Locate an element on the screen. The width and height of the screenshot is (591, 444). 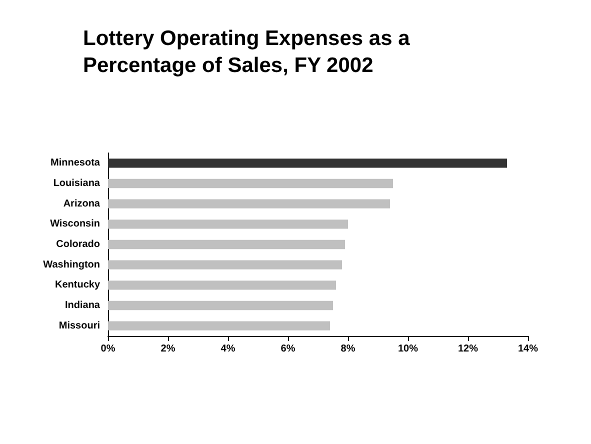
y-tick-label: Arizona is located at coordinates (81, 204).